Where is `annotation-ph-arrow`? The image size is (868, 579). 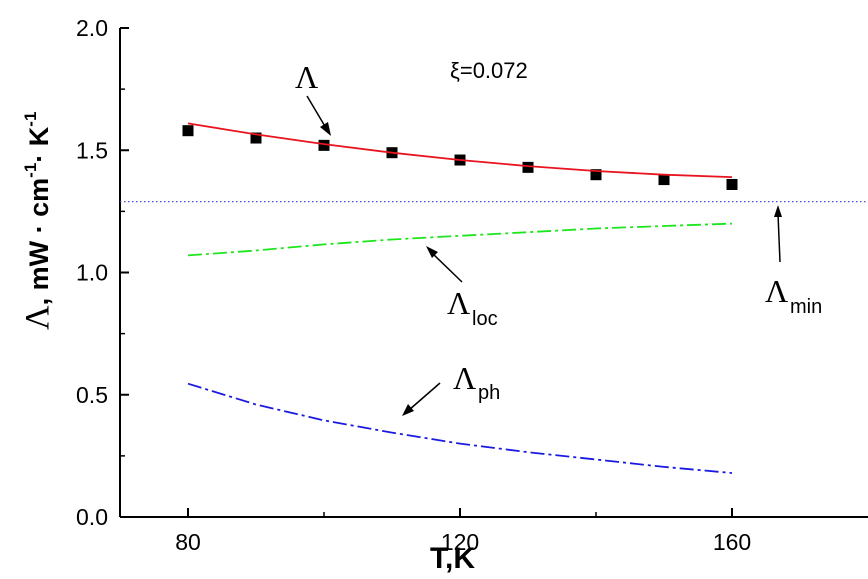
annotation-ph-arrow is located at coordinates (424, 396).